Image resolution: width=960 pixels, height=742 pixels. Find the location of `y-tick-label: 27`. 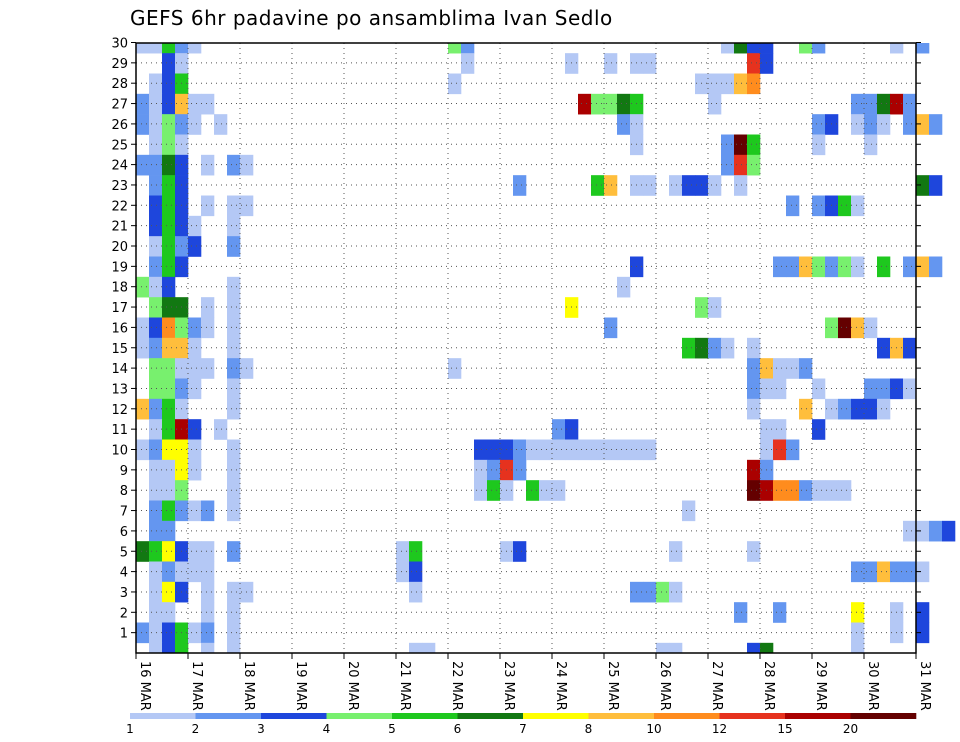

y-tick-label: 27 is located at coordinates (119, 105).